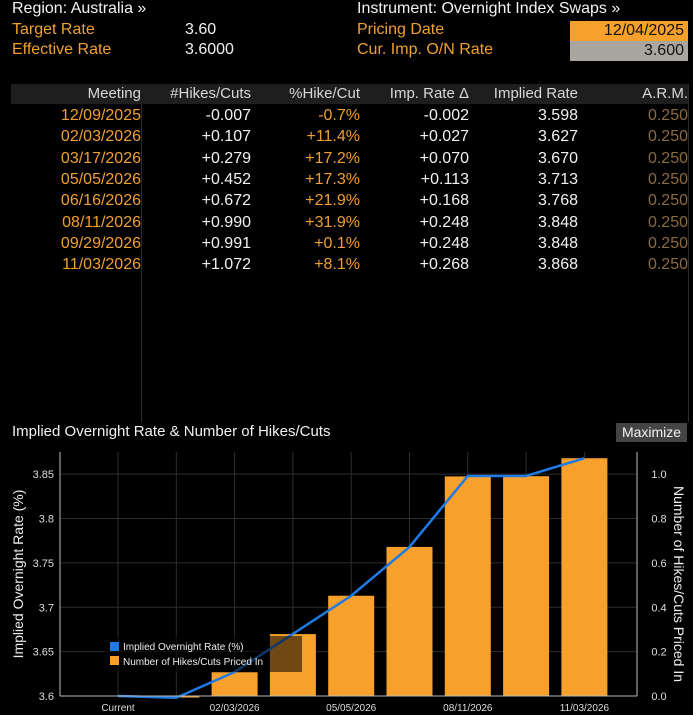 This screenshot has height=715, width=693. Describe the element at coordinates (535, 93) in the screenshot. I see `col-implied-rate: Implied Rate` at that location.